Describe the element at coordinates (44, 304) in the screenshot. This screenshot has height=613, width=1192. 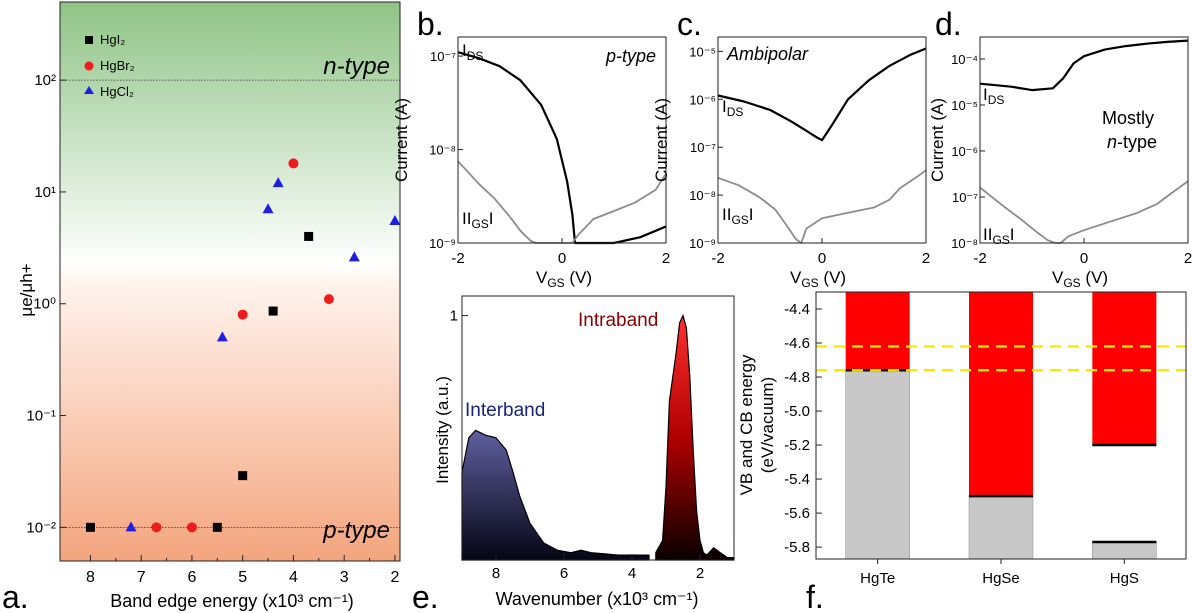
I see `panel-a-y-tick-label: 10⁰` at that location.